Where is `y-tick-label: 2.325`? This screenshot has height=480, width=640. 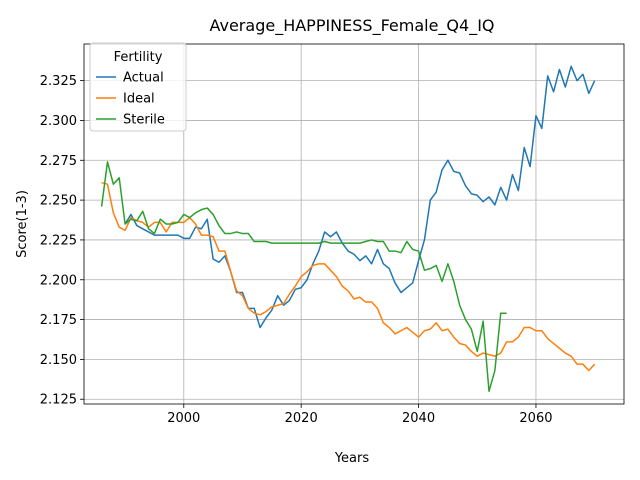 y-tick-label: 2.325 is located at coordinates (58, 81).